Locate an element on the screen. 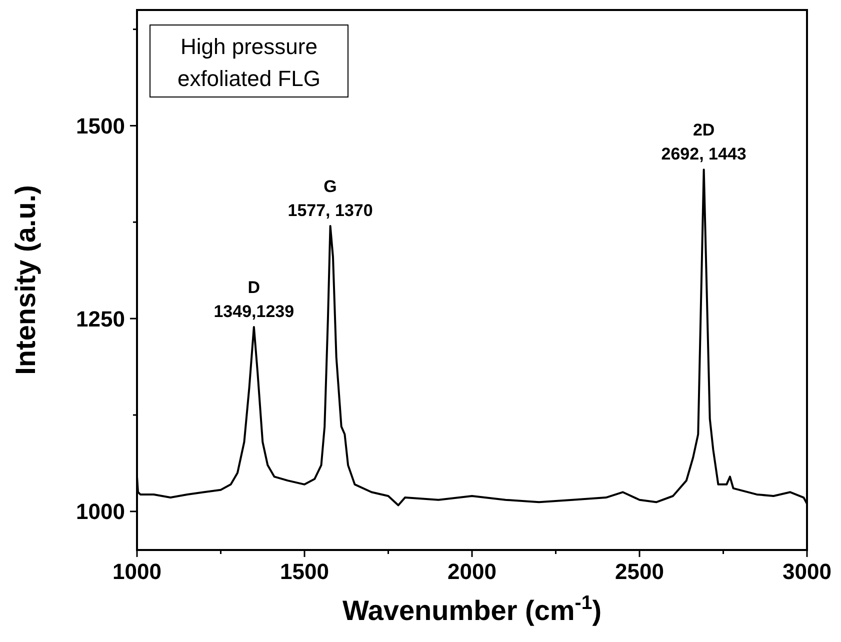  x-tick-label: 1000 is located at coordinates (137, 571).